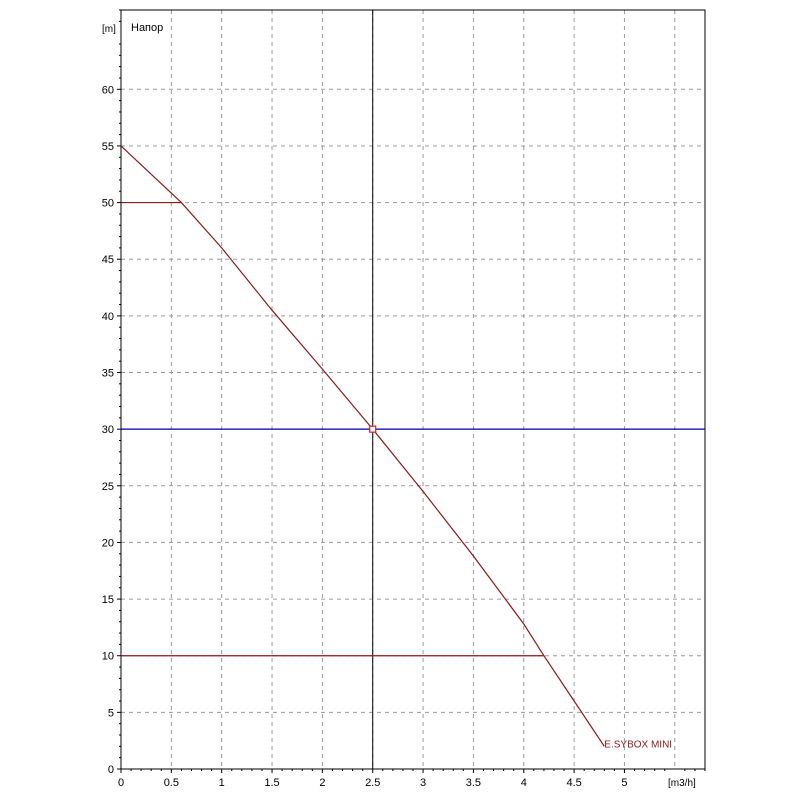 Image resolution: width=800 pixels, height=800 pixels. What do you see at coordinates (423, 783) in the screenshot?
I see `x-tick-label: 3` at bounding box center [423, 783].